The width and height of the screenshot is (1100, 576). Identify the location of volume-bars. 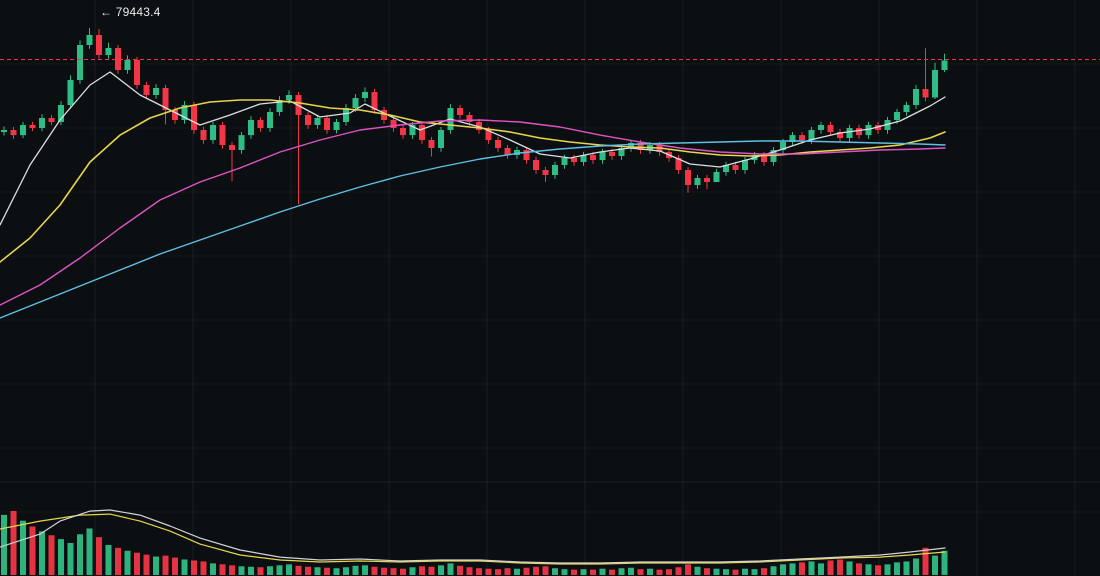
(474, 543).